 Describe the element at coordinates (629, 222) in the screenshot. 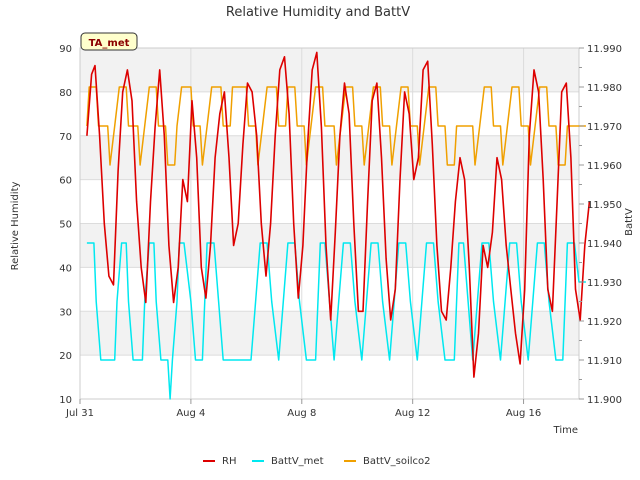

I see `y-axis-right-title: BattV` at that location.